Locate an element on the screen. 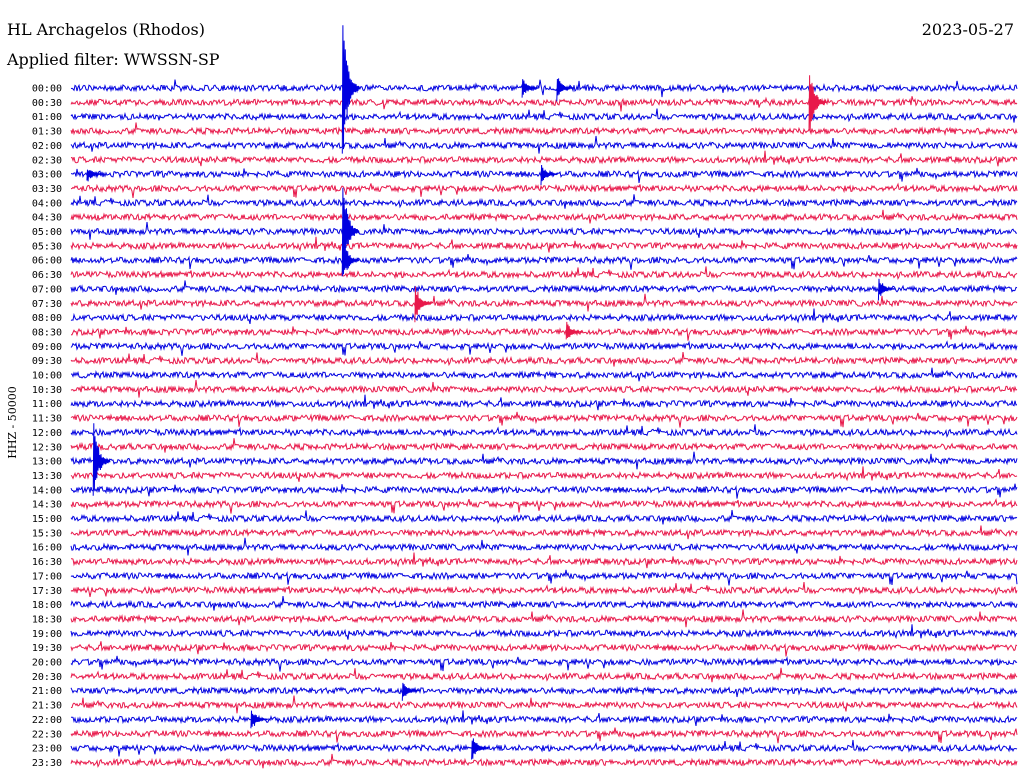  row-label: 08:00 is located at coordinates (47, 318).